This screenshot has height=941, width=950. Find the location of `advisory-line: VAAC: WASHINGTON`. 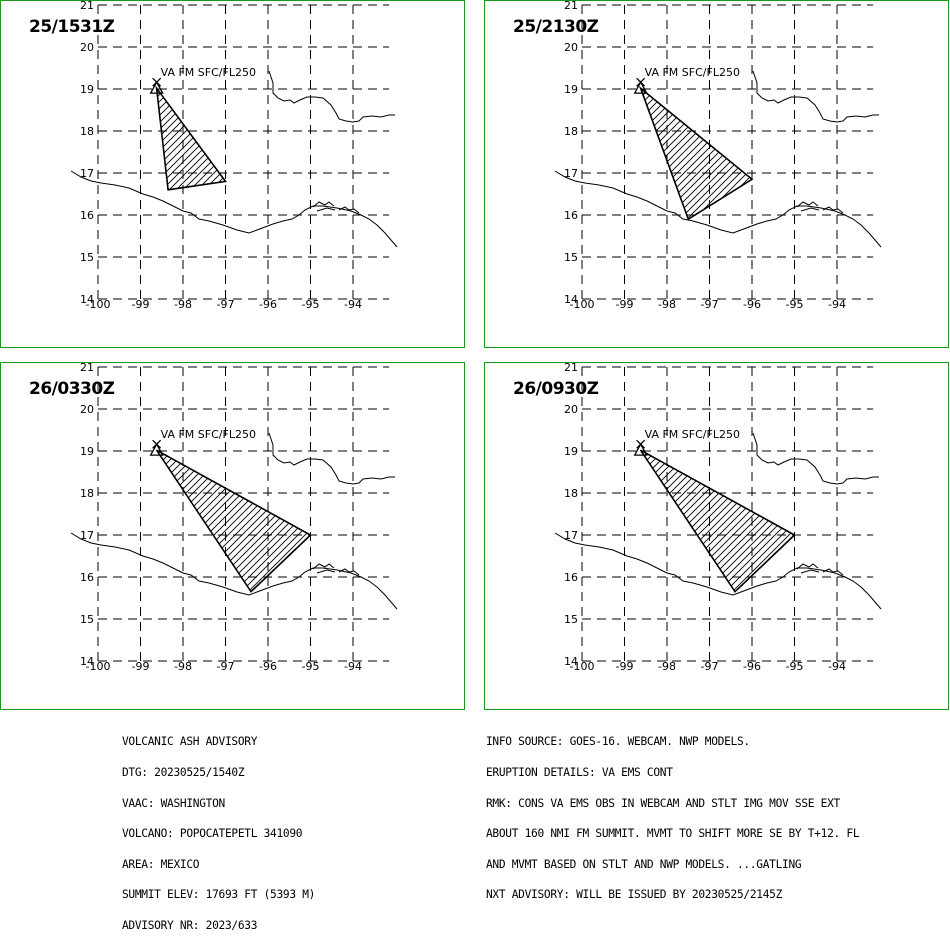

advisory-line: VAAC: WASHINGTON is located at coordinates (173, 803).